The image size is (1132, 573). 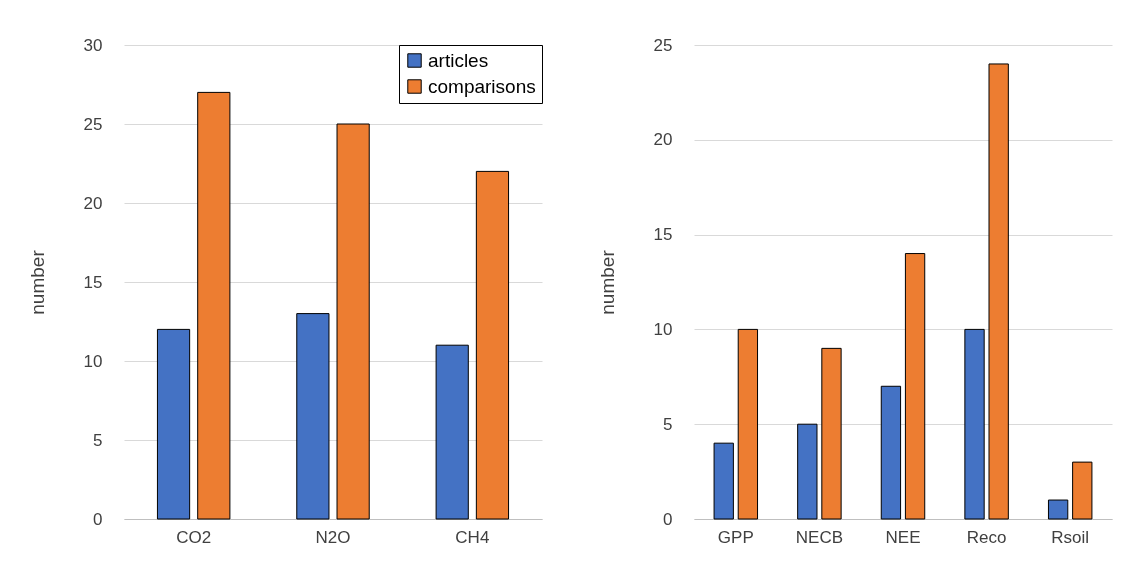 What do you see at coordinates (1070, 537) in the screenshot?
I see `x-tick-label: Rsoil` at bounding box center [1070, 537].